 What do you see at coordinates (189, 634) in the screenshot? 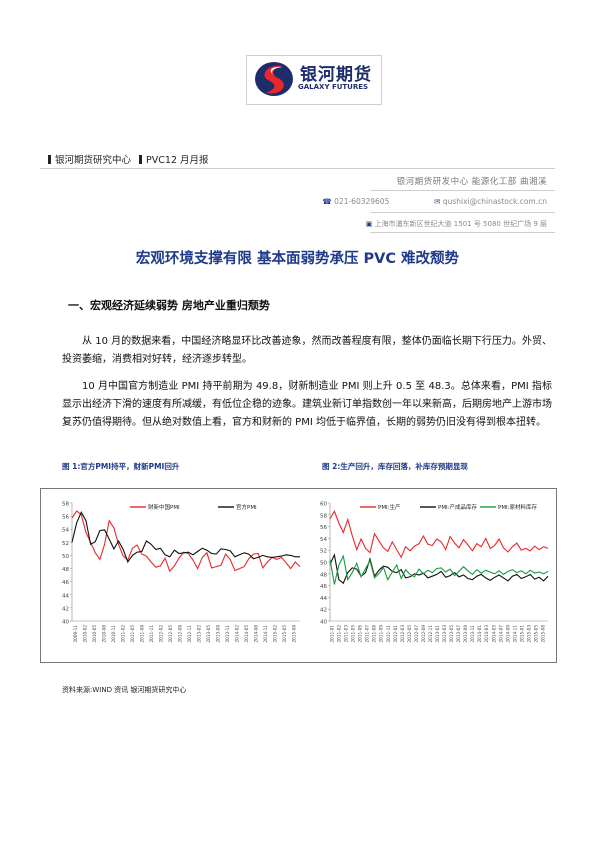
I see `x-tick-label: 2012-11` at bounding box center [189, 634].